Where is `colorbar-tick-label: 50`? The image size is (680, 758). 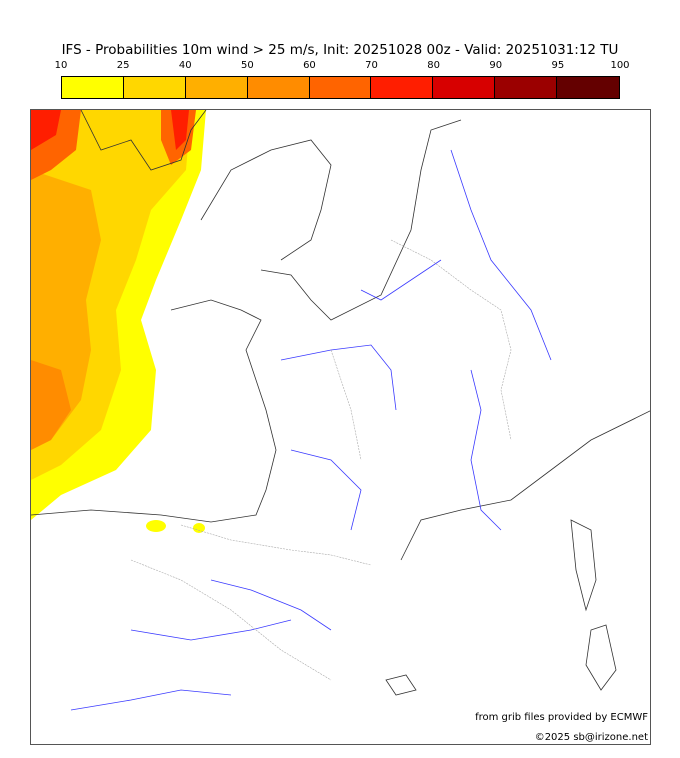
colorbar-tick-label: 50 is located at coordinates (247, 65).